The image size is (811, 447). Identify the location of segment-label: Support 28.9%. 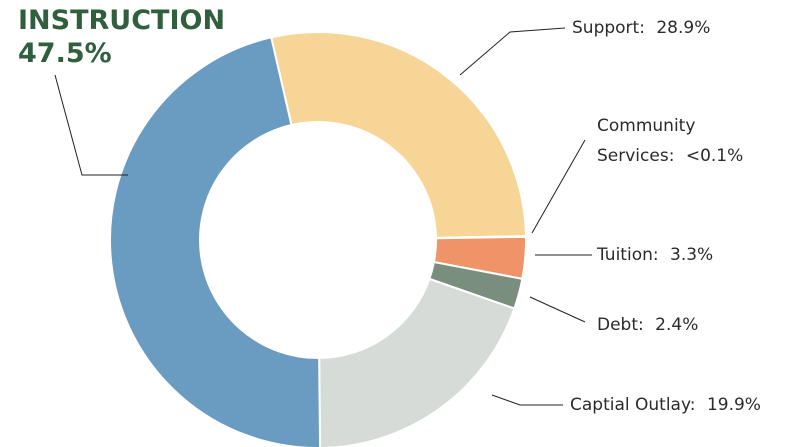
(641, 28).